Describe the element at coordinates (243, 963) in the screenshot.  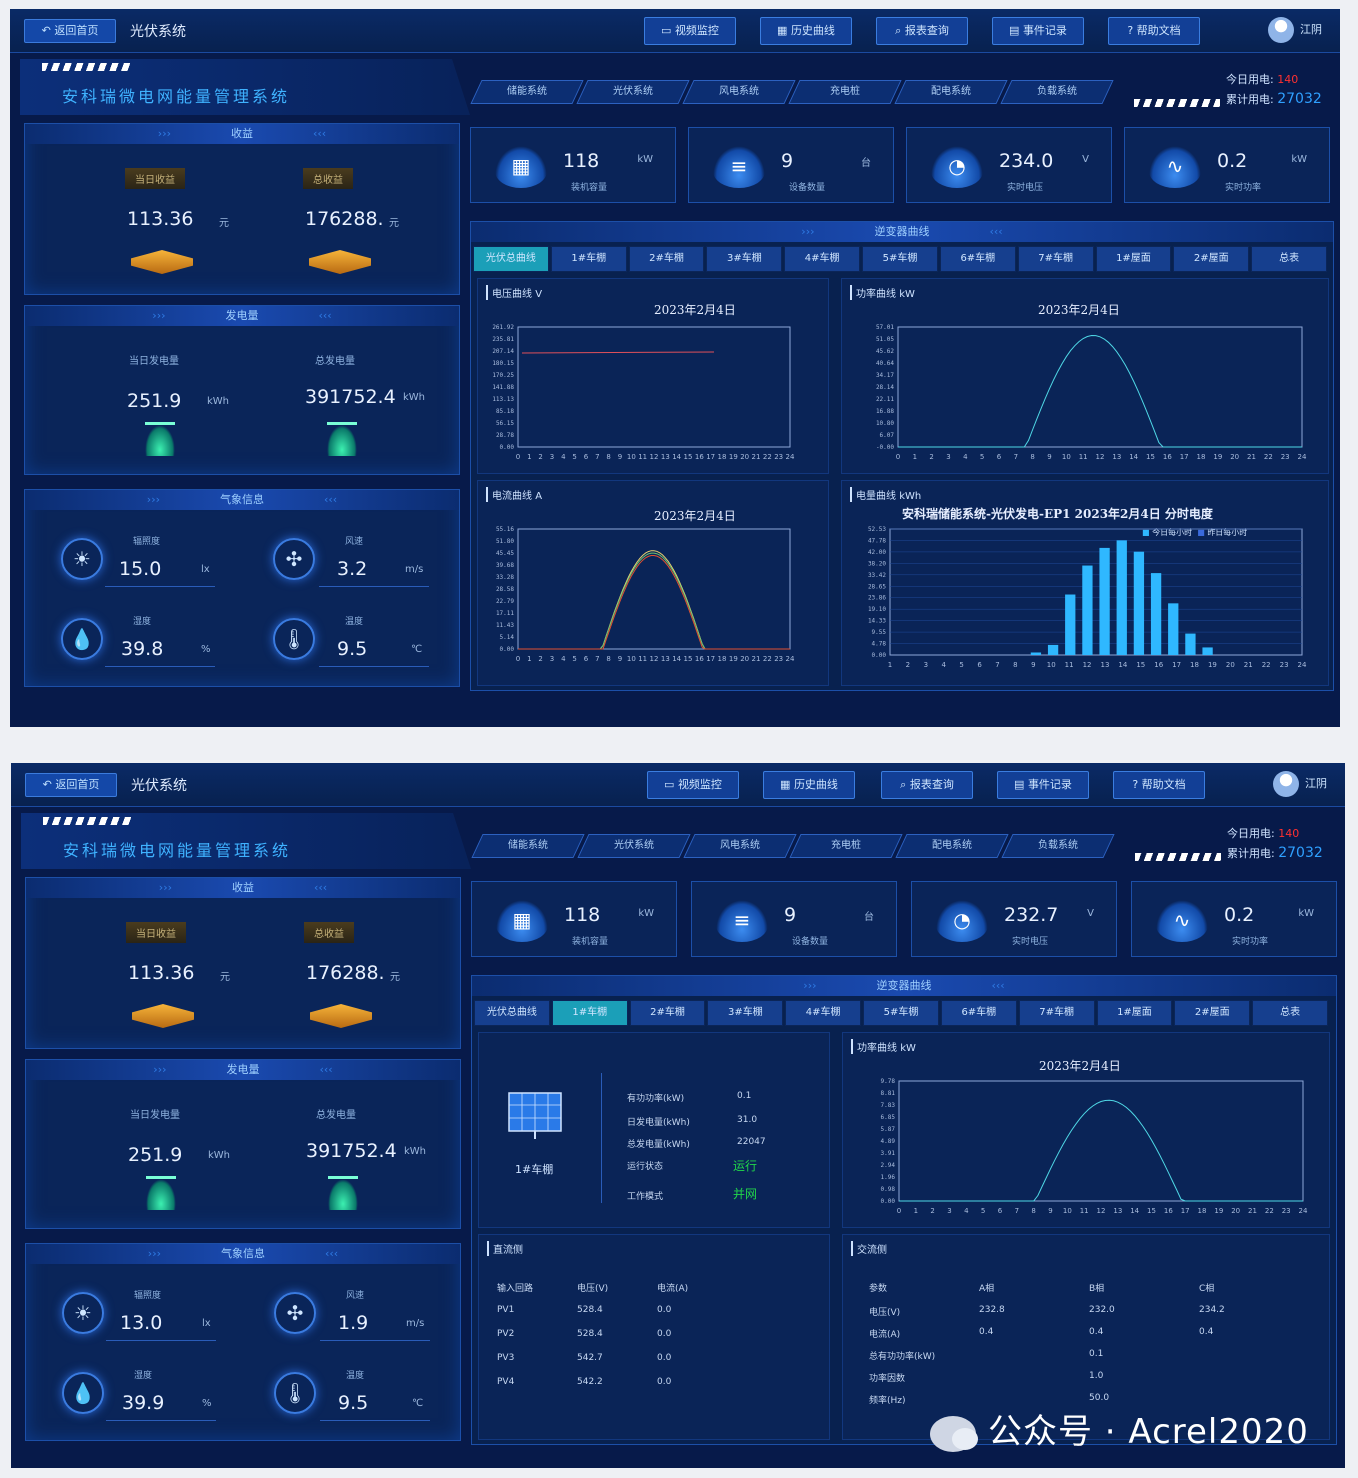
I see `income-card: ››› 收益 ‹‹‹ 当日收益 总收益 113.36 元 176288. 元` at that location.